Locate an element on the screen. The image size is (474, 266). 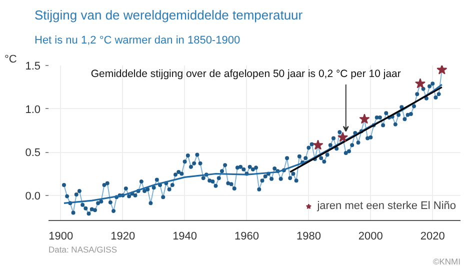
x-tick-label: 1960 is located at coordinates (247, 236).